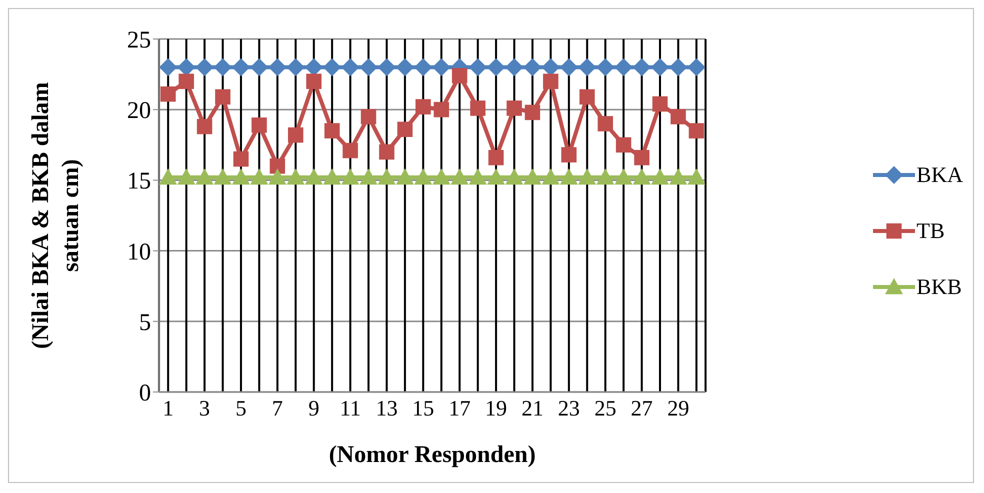 This screenshot has height=493, width=984. I want to click on y-tick-label: 10, so click(139, 252).